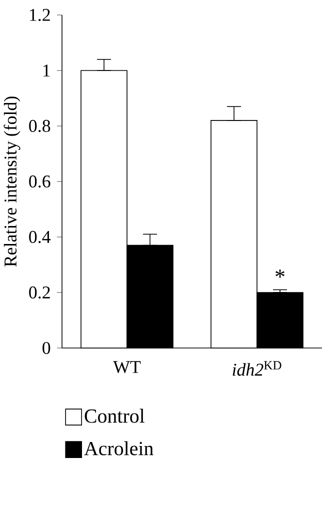 This screenshot has width=329, height=507. Describe the element at coordinates (280, 274) in the screenshot. I see `annotation: *` at that location.